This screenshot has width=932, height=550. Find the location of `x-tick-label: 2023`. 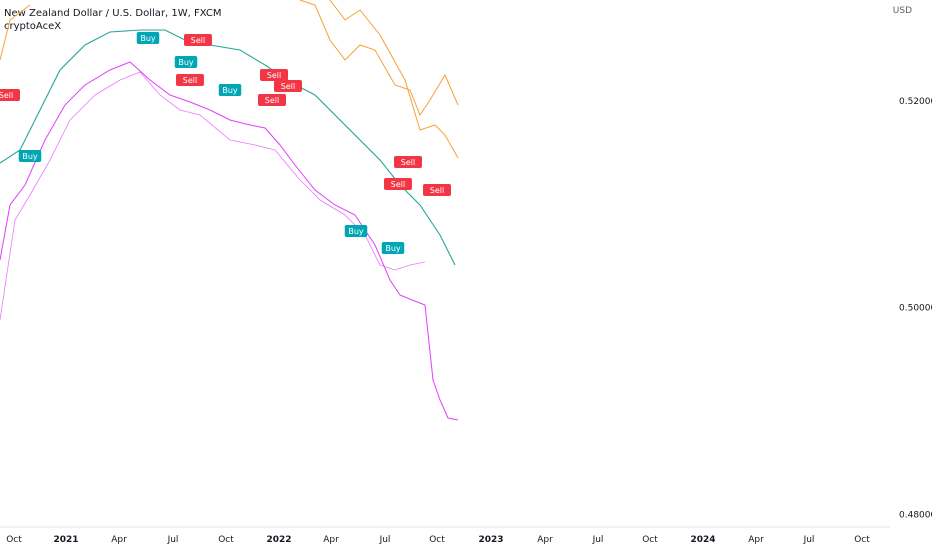

x-tick-label: 2023 is located at coordinates (490, 540).